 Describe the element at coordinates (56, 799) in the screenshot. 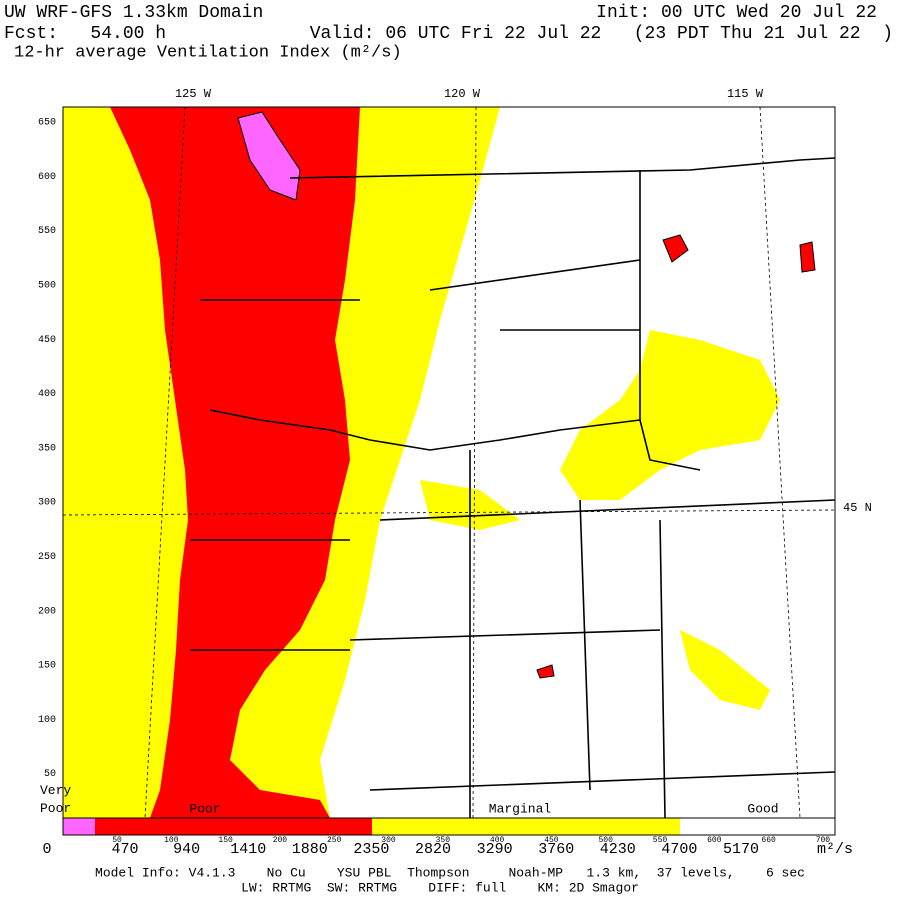

I see `category-very-poor: Very Poor` at that location.